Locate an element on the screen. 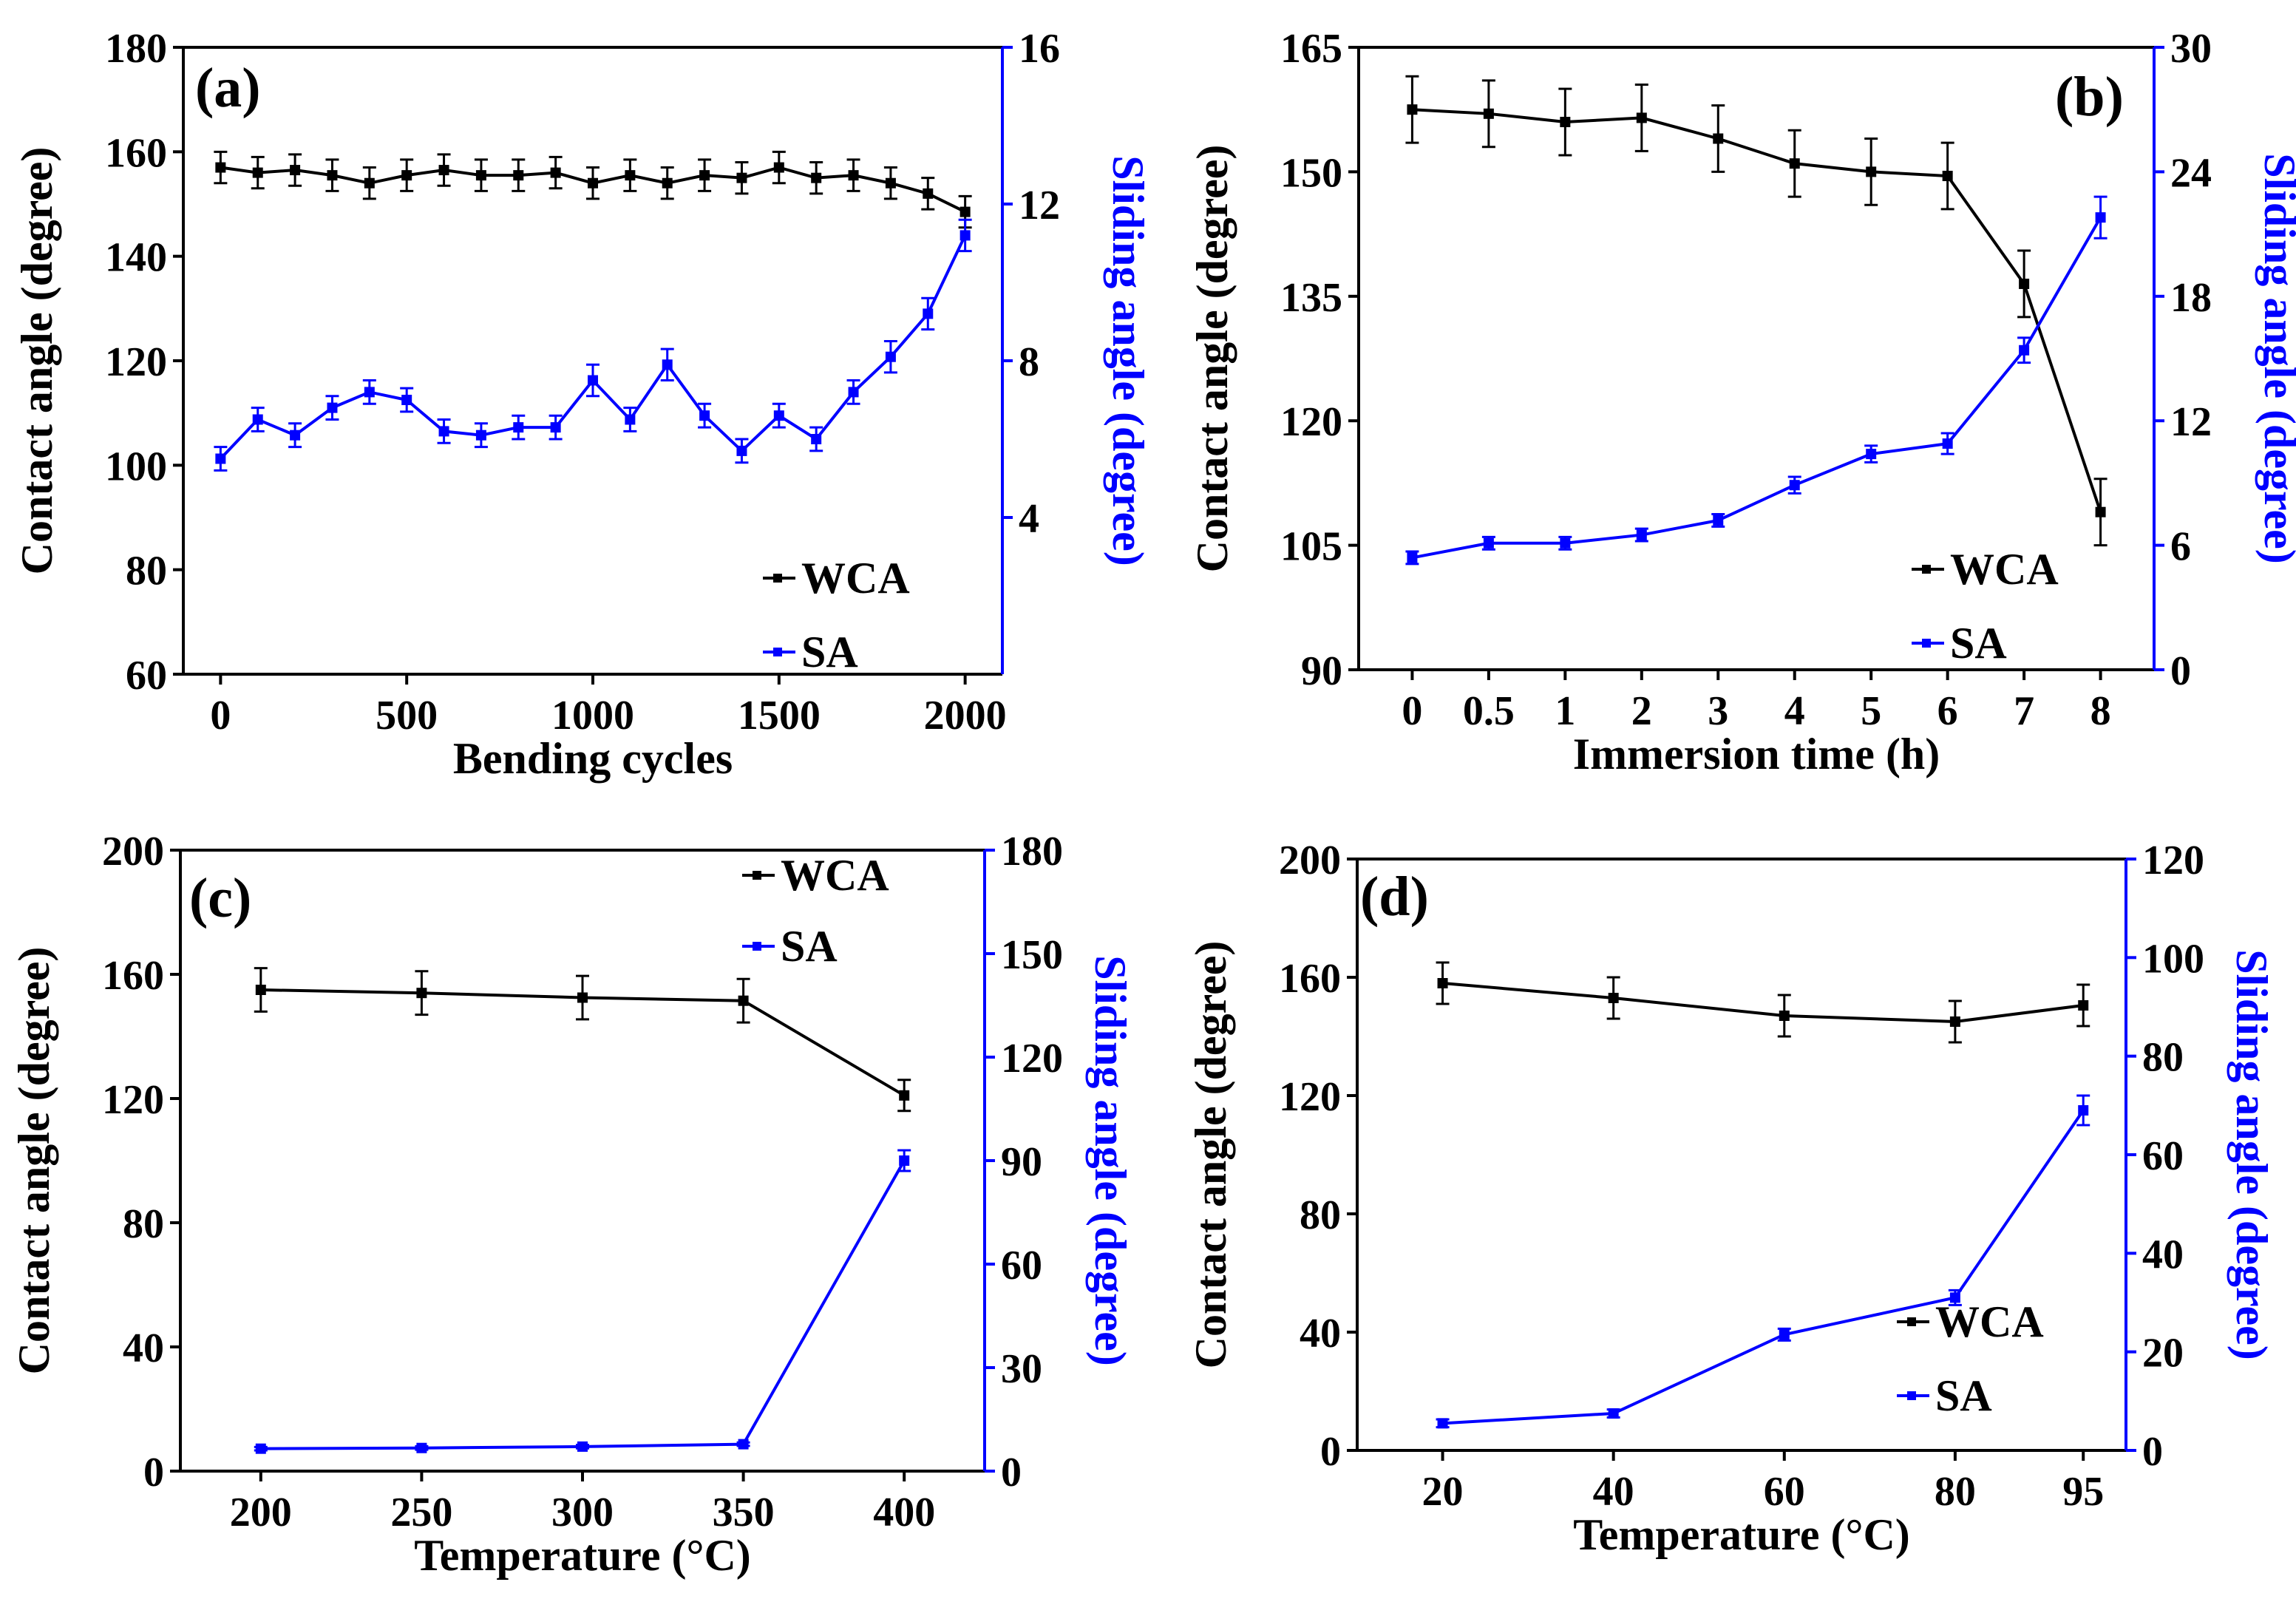 The width and height of the screenshot is (2296, 1616). x-tick-label: 2 is located at coordinates (1641, 711).